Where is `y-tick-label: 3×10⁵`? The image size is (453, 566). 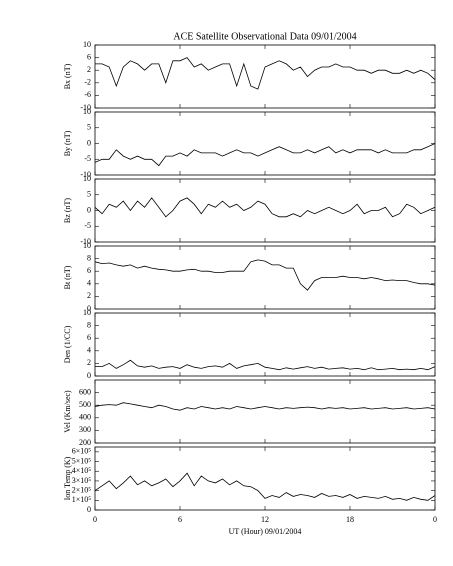
y-tick-label: 3×10⁵ is located at coordinates (82, 480).